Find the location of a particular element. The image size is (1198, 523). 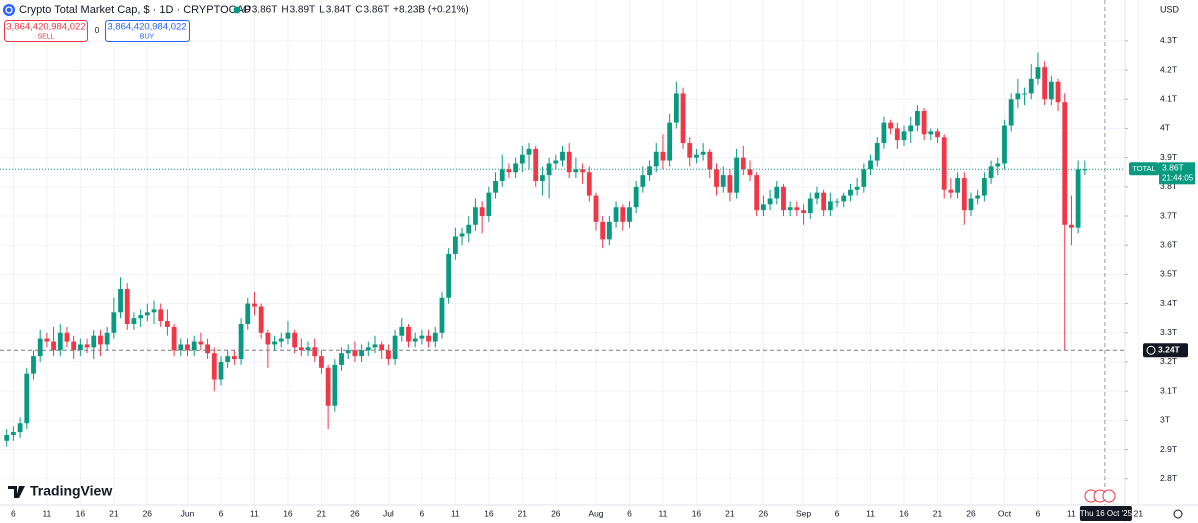

y-tick-label: 3.2T is located at coordinates (1168, 361).